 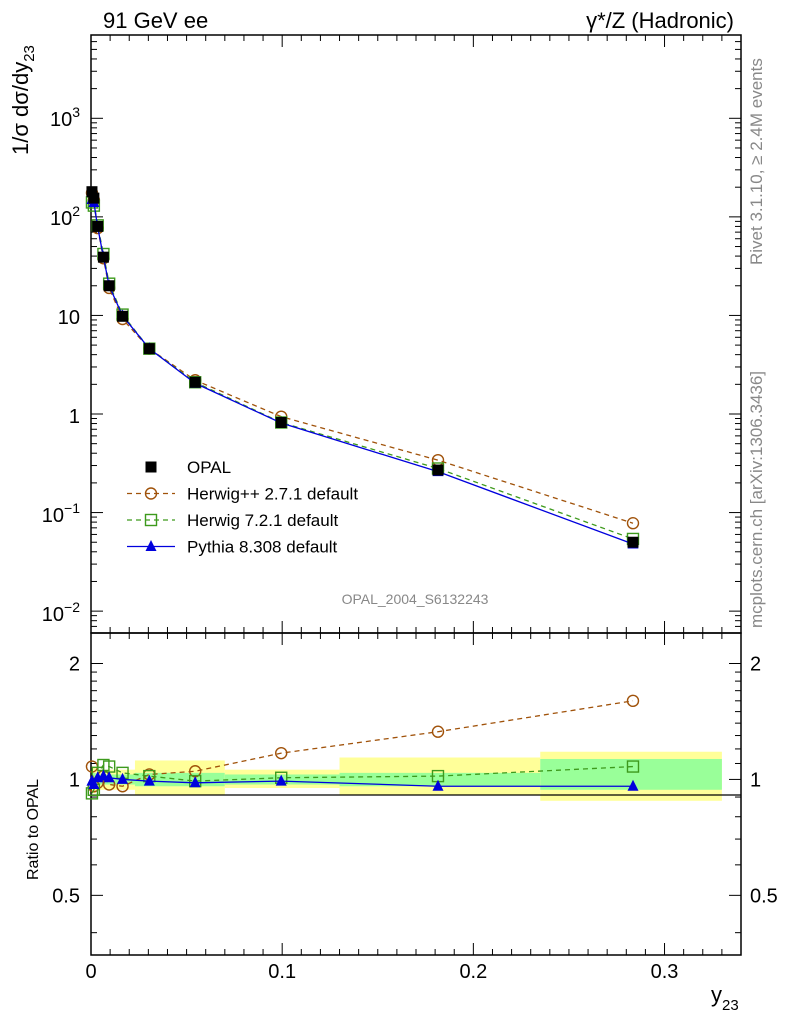 What do you see at coordinates (69, 318) in the screenshot?
I see `ytick-10: 10` at bounding box center [69, 318].